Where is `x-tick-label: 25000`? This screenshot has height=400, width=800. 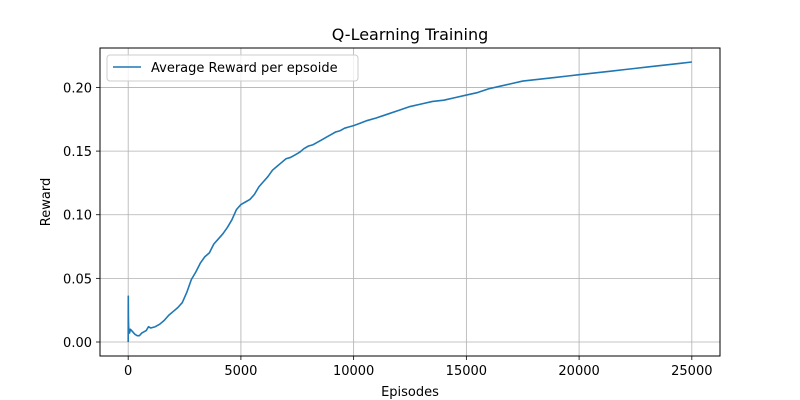 x-tick-label: 25000 is located at coordinates (691, 371).